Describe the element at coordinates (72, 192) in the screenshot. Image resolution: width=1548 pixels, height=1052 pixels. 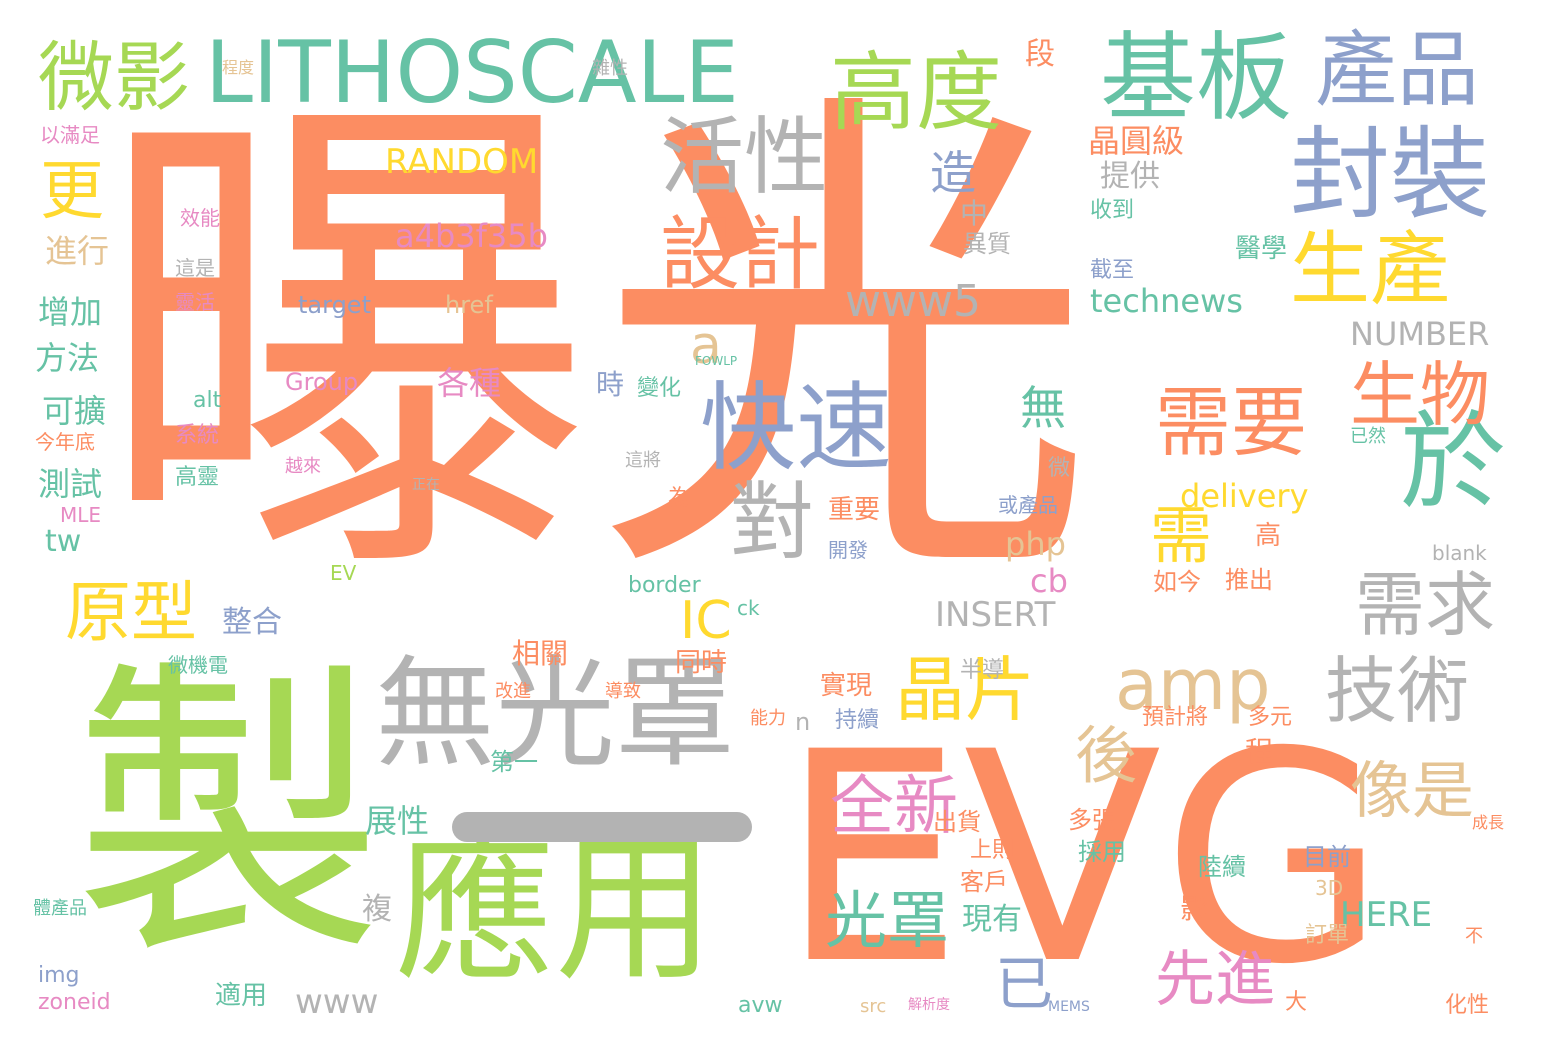
I see `word: 更` at that location.